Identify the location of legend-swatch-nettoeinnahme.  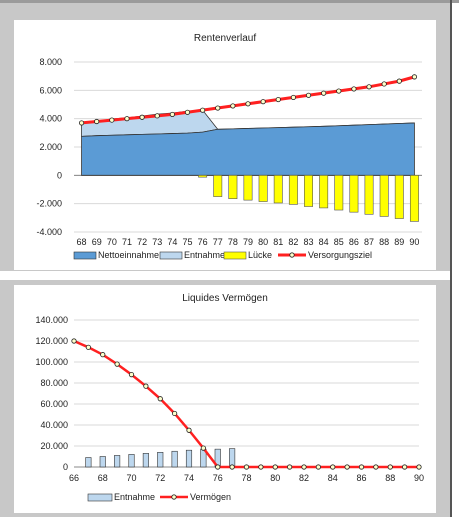
(85, 255).